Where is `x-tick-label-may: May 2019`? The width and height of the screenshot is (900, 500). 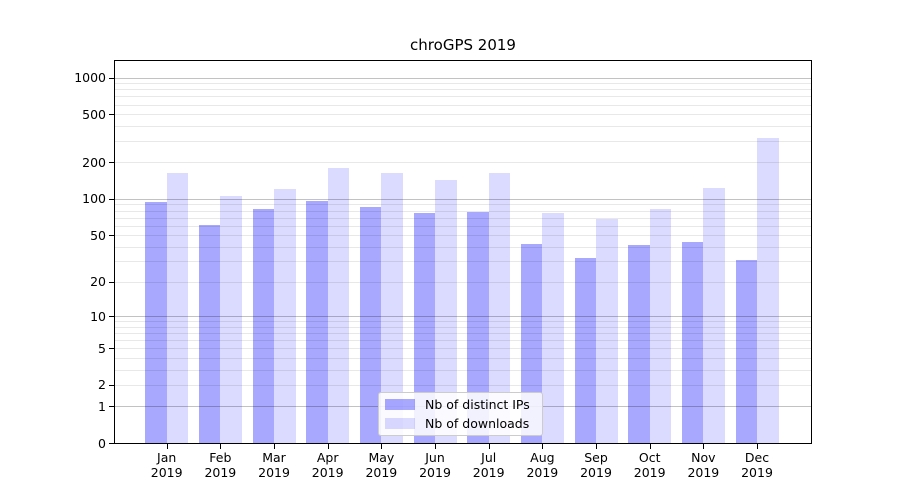 x-tick-label-may: May 2019 is located at coordinates (381, 465).